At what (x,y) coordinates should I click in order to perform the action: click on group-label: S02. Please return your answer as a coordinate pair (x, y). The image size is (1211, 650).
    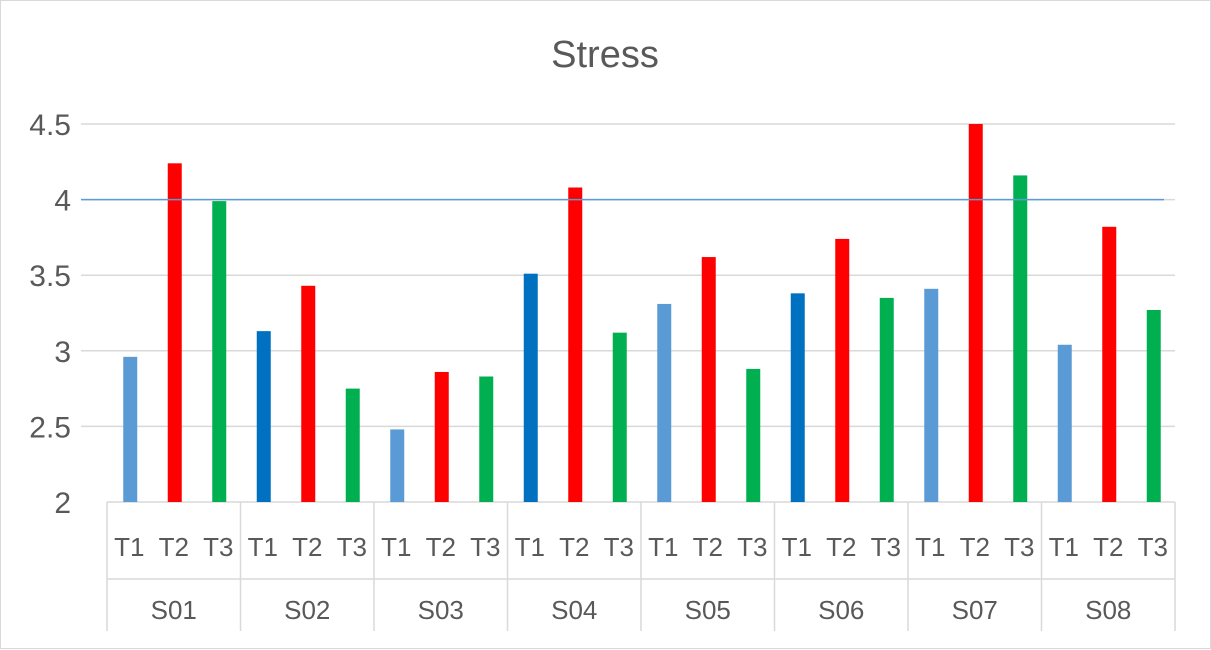
    Looking at the image, I should click on (307, 610).